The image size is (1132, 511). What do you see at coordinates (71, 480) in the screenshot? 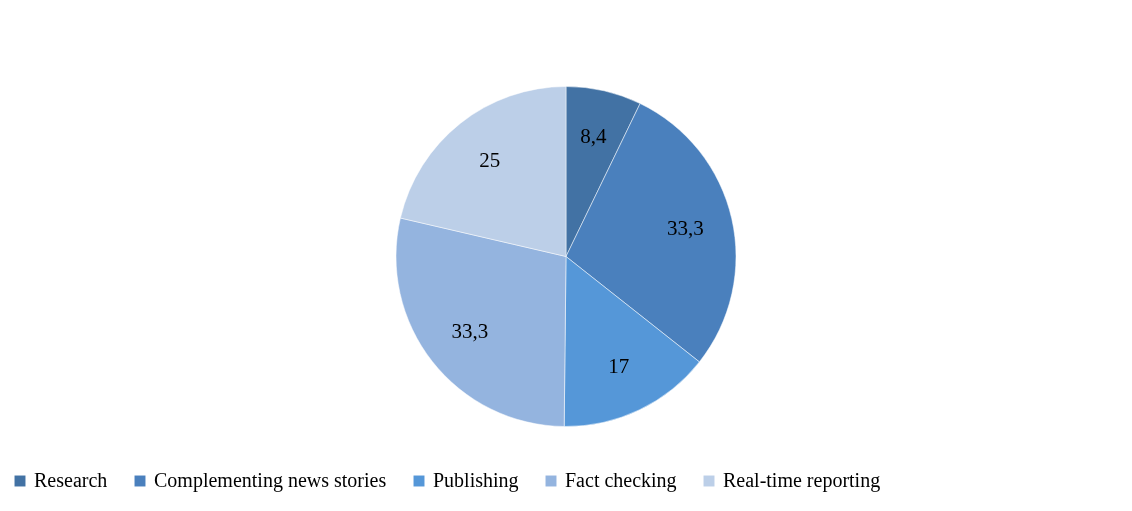
I see `legend-label: Research` at bounding box center [71, 480].